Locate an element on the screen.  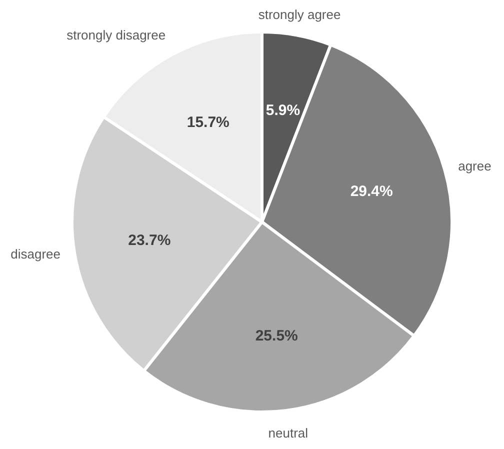
data-label: 25.5% is located at coordinates (276, 335).